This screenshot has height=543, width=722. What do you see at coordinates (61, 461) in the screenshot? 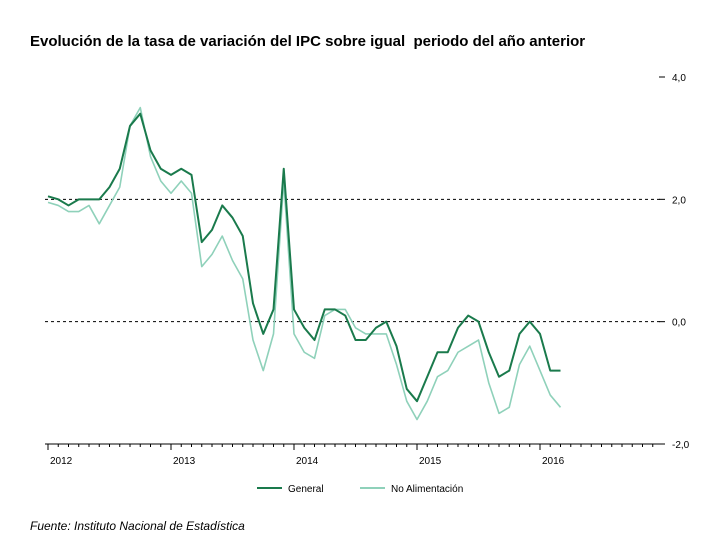
I see `x-tick-label: 2012` at bounding box center [61, 461].